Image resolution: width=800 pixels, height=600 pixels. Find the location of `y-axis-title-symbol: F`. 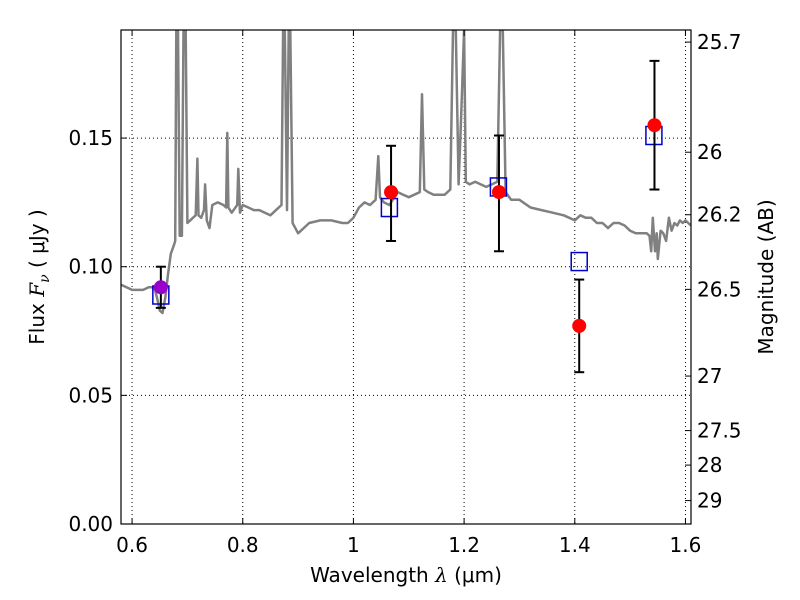

y-axis-title-symbol: F is located at coordinates (37, 290).